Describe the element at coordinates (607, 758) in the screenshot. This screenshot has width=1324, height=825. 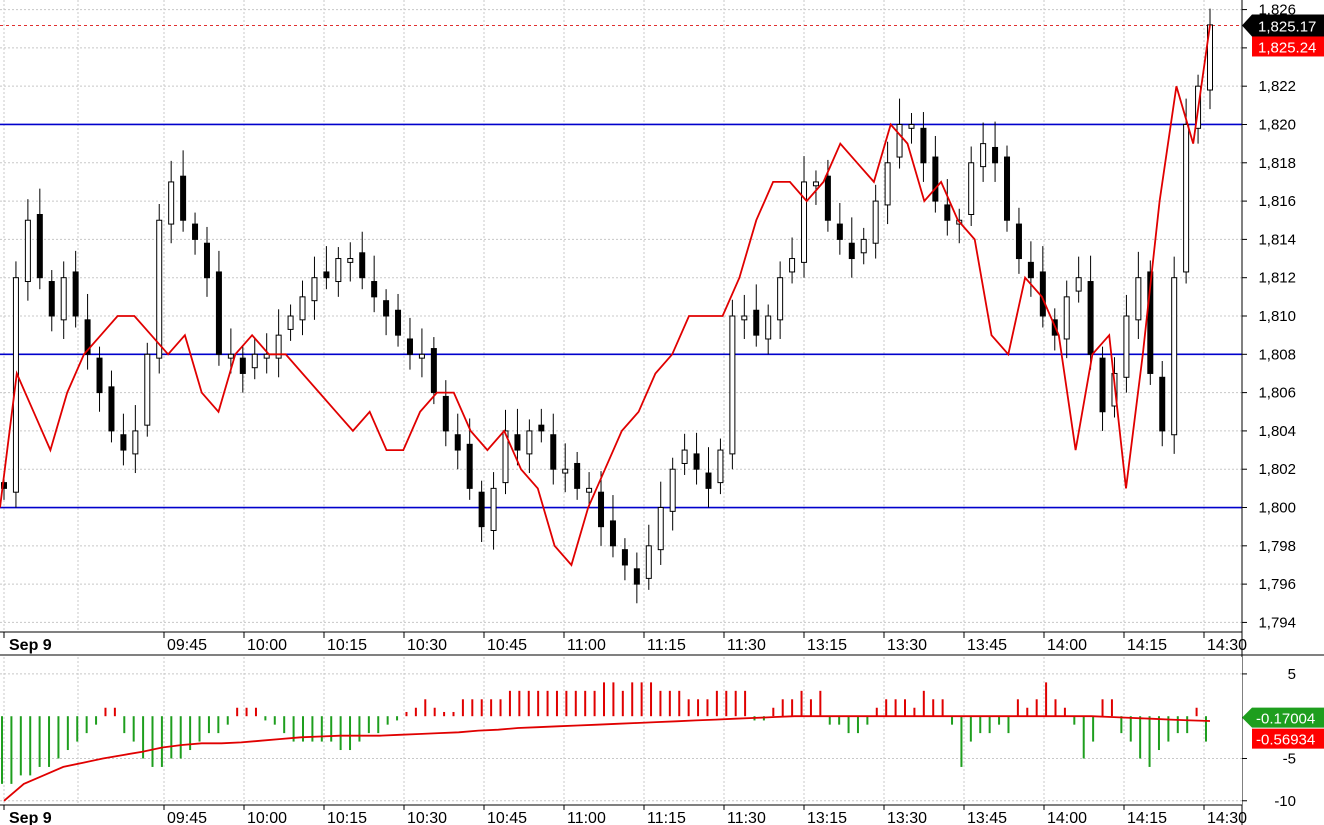
I see `signal-line` at that location.